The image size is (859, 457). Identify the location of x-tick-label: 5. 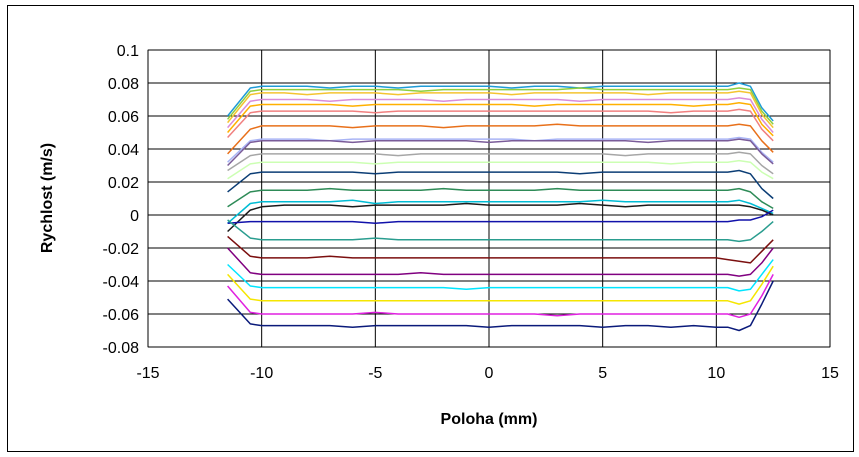
(602, 373).